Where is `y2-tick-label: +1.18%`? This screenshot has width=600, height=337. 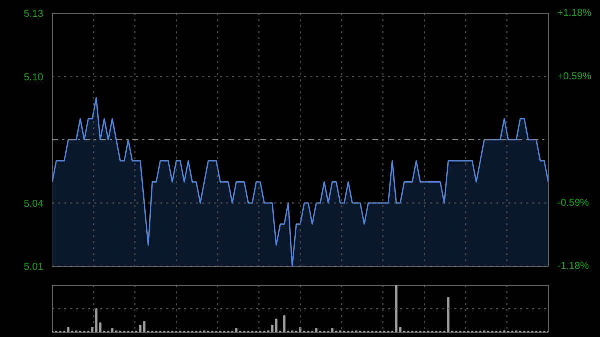
y2-tick-label: +1.18% is located at coordinates (575, 13).